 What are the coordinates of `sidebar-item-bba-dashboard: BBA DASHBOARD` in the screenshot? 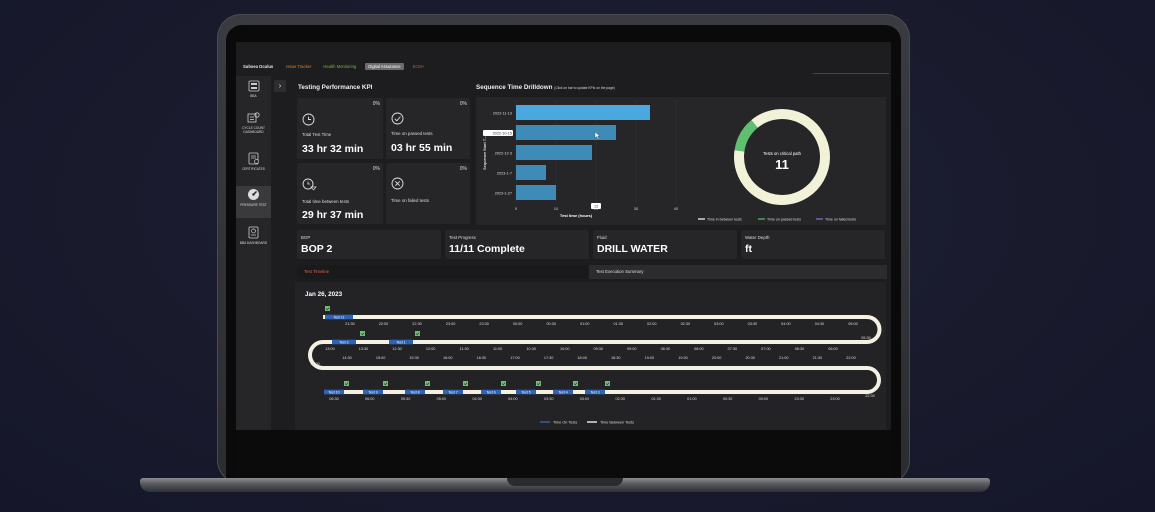 It's located at (253, 239).